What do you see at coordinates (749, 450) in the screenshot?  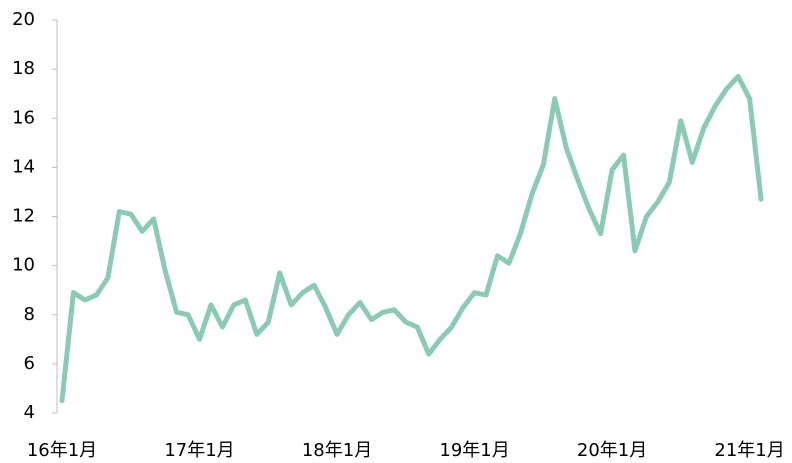 I see `x-tick-label: 21年1月` at bounding box center [749, 450].